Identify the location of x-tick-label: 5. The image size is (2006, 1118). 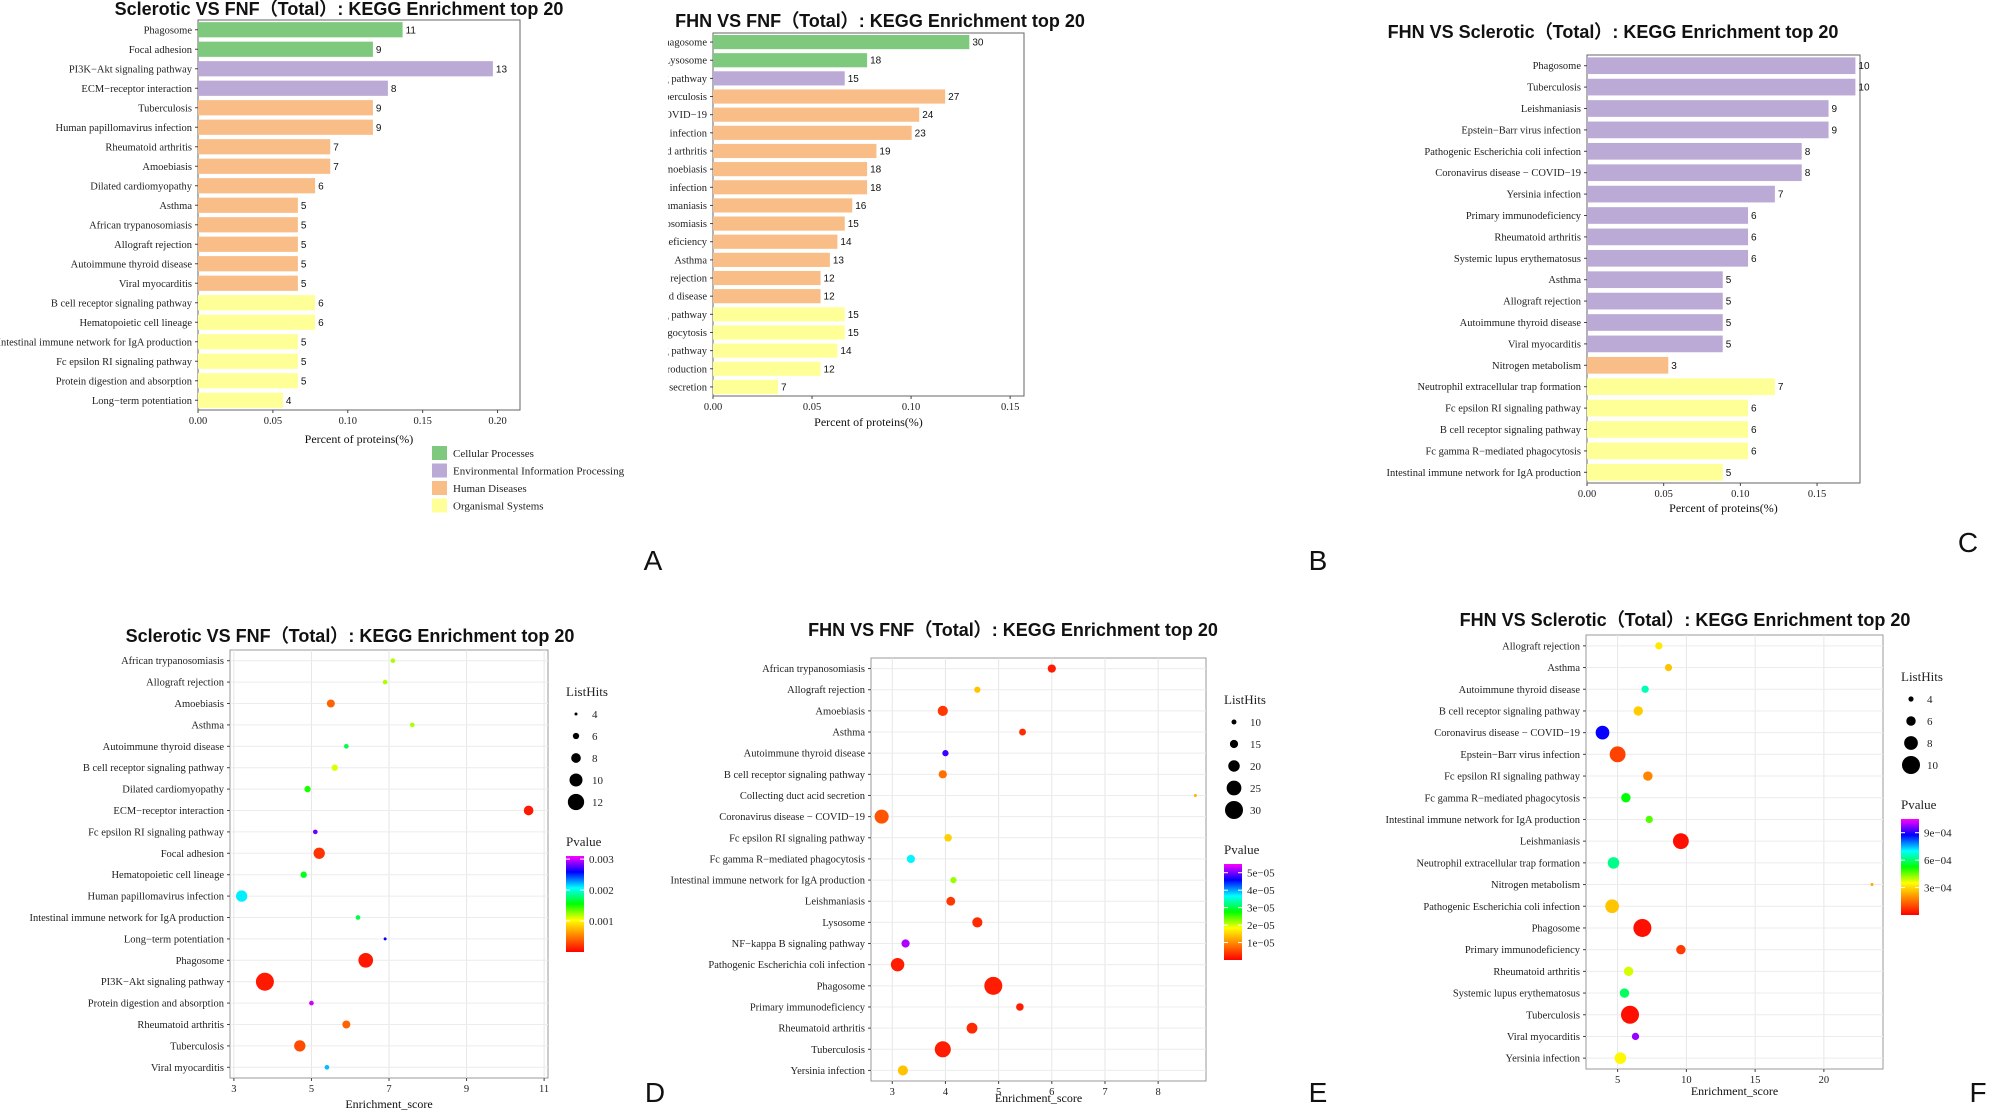
(998, 1092).